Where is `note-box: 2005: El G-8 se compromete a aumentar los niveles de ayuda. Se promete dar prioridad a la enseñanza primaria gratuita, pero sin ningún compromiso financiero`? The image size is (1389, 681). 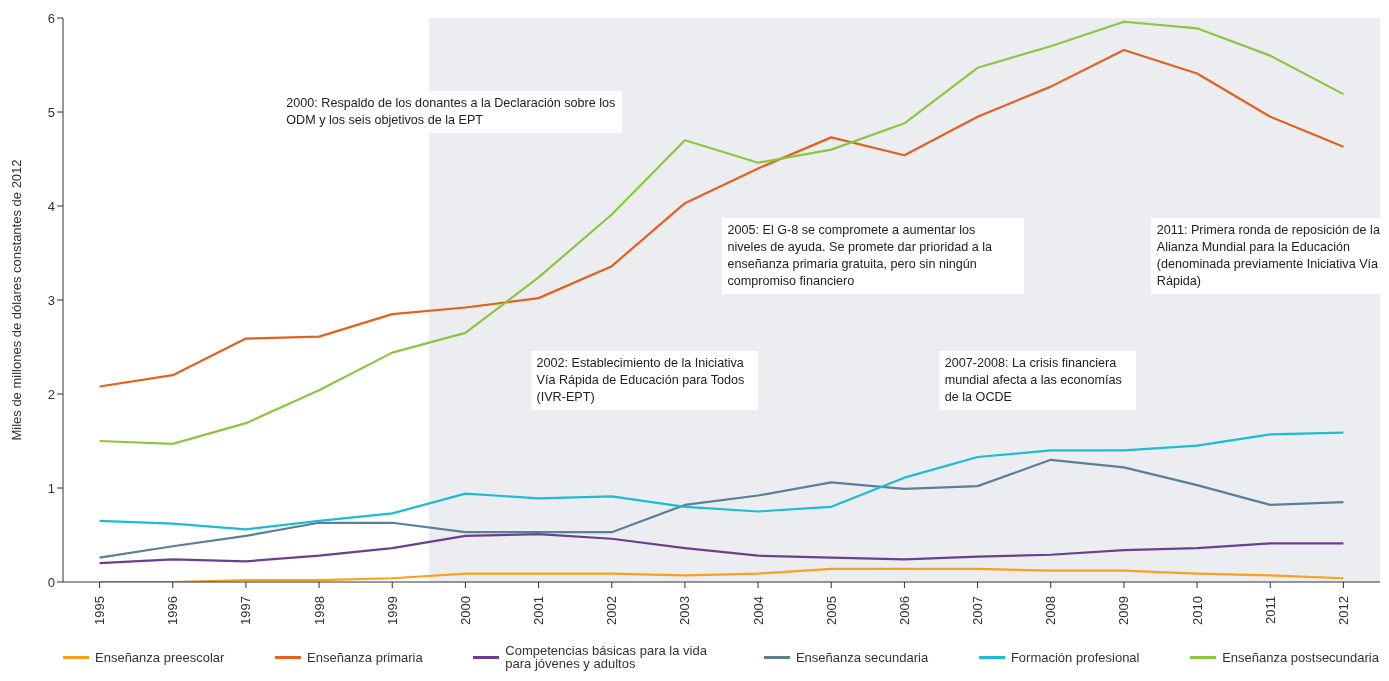
note-box: 2005: El G-8 se compromete a aumentar los niveles de ayuda. Se promete dar prioridad a la enseñanza primaria gratuita, pero sin ningún compromiso financiero is located at coordinates (872, 256).